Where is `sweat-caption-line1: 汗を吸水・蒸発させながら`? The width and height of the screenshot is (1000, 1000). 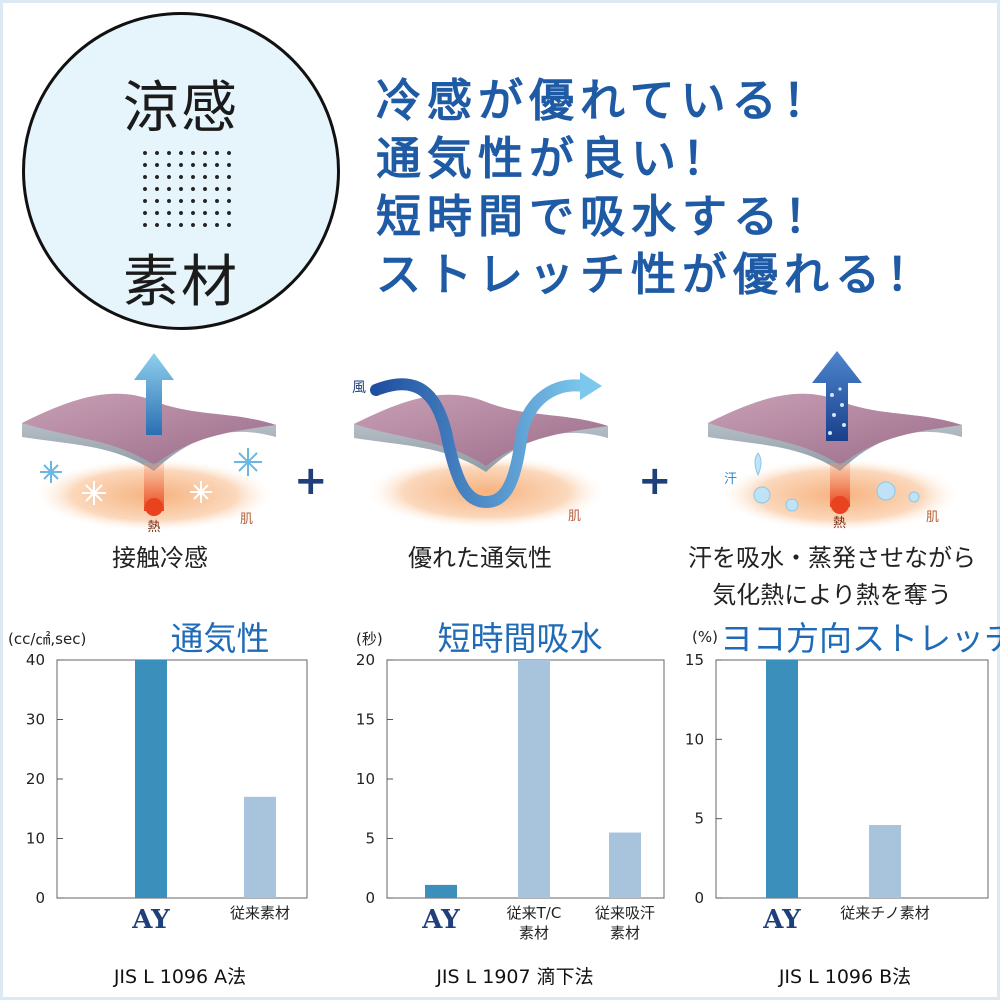
sweat-caption-line1: 汗を吸水・蒸発させながら is located at coordinates (832, 558).